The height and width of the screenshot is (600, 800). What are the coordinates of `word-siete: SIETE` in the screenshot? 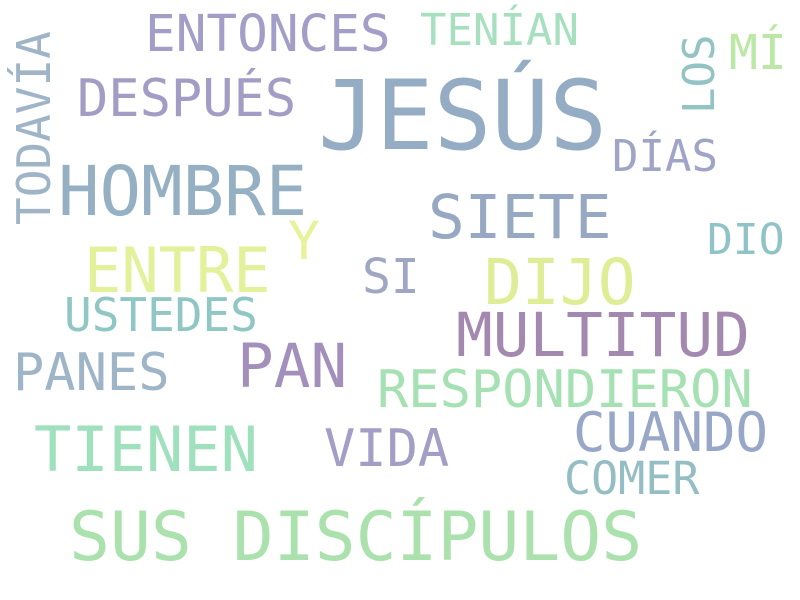 It's located at (520, 217).